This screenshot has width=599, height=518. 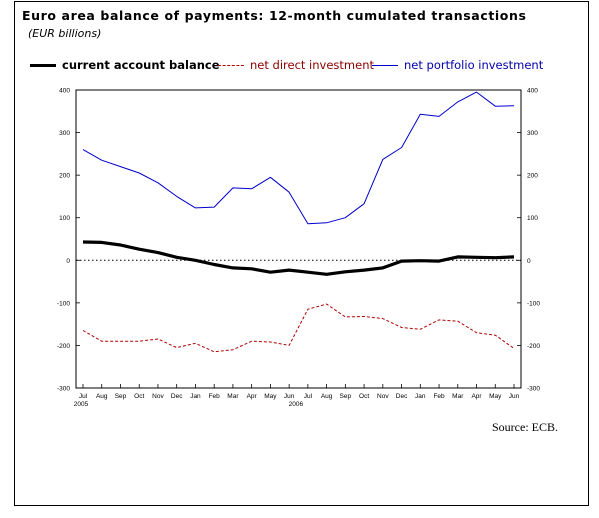 I want to click on series-line-net-direct-investment, so click(x=298, y=328).